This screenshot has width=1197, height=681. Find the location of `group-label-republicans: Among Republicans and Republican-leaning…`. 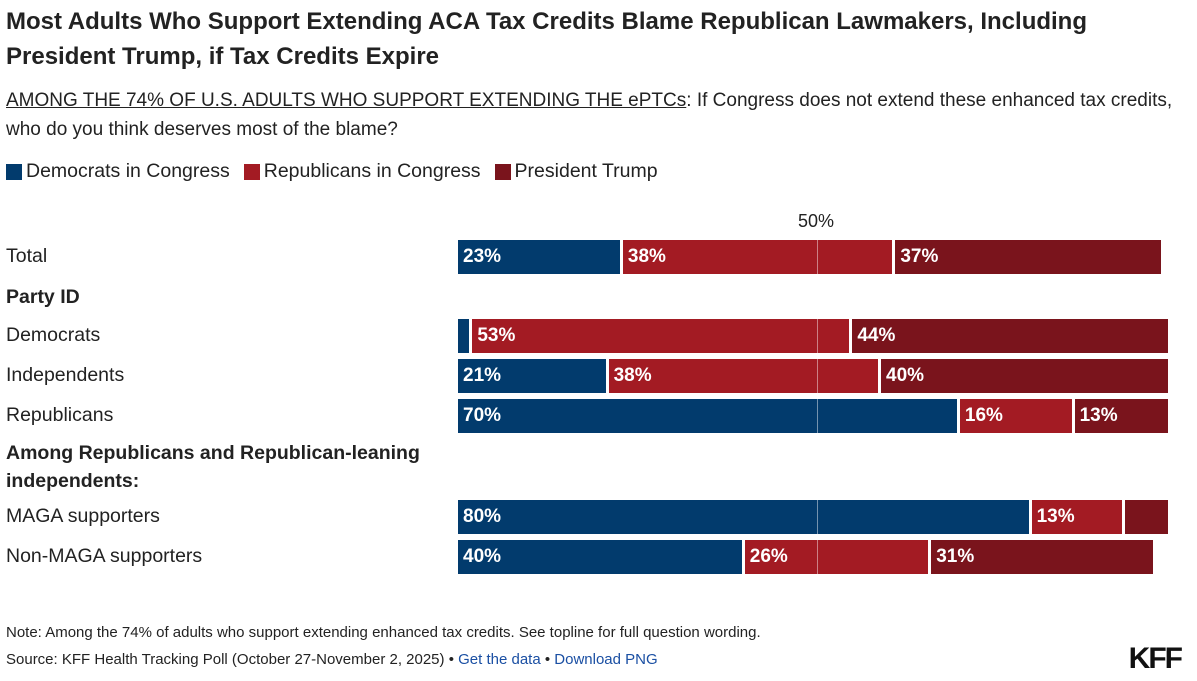

group-label-republicans: Among Republicans and Republican-leaning… is located at coordinates (213, 467).